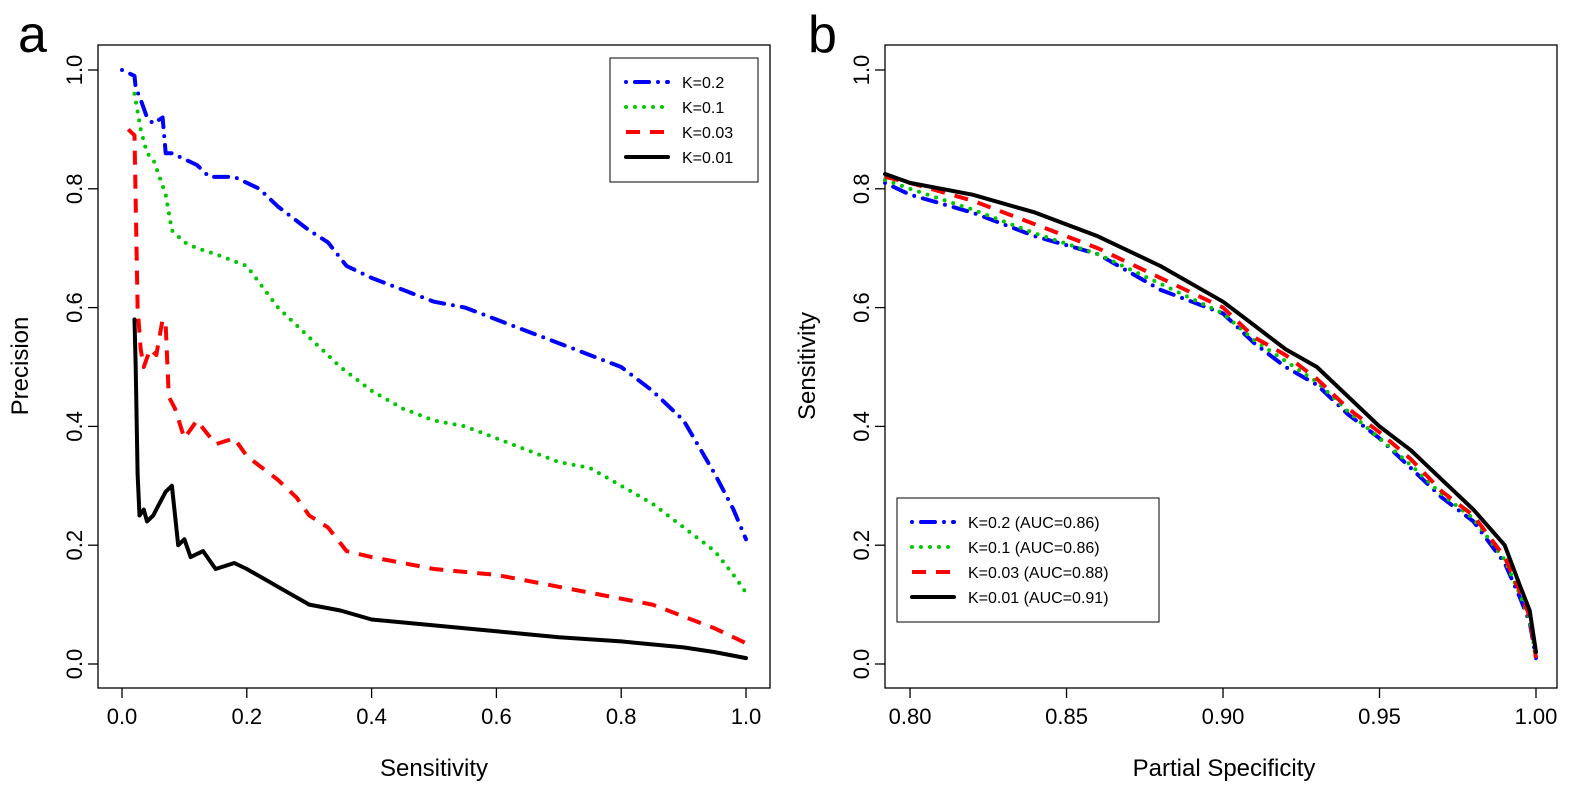 This screenshot has width=1594, height=800. What do you see at coordinates (20, 366) in the screenshot?
I see `panel-a-y-axis-title: Precision` at bounding box center [20, 366].